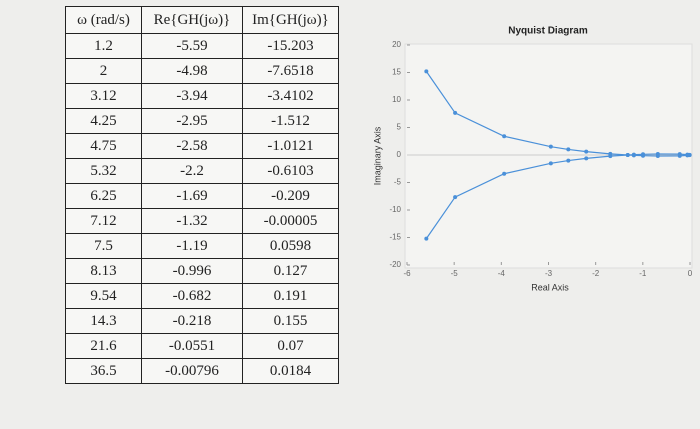 The image size is (700, 429). I want to click on table-row: 9.54 -0.682 0.191, so click(202, 296).